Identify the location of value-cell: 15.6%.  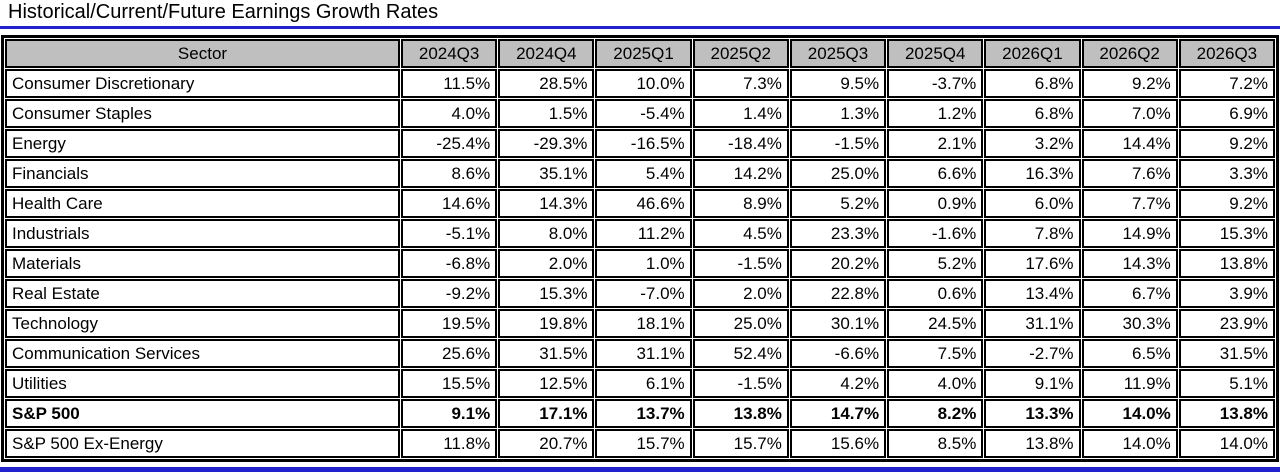
(838, 443).